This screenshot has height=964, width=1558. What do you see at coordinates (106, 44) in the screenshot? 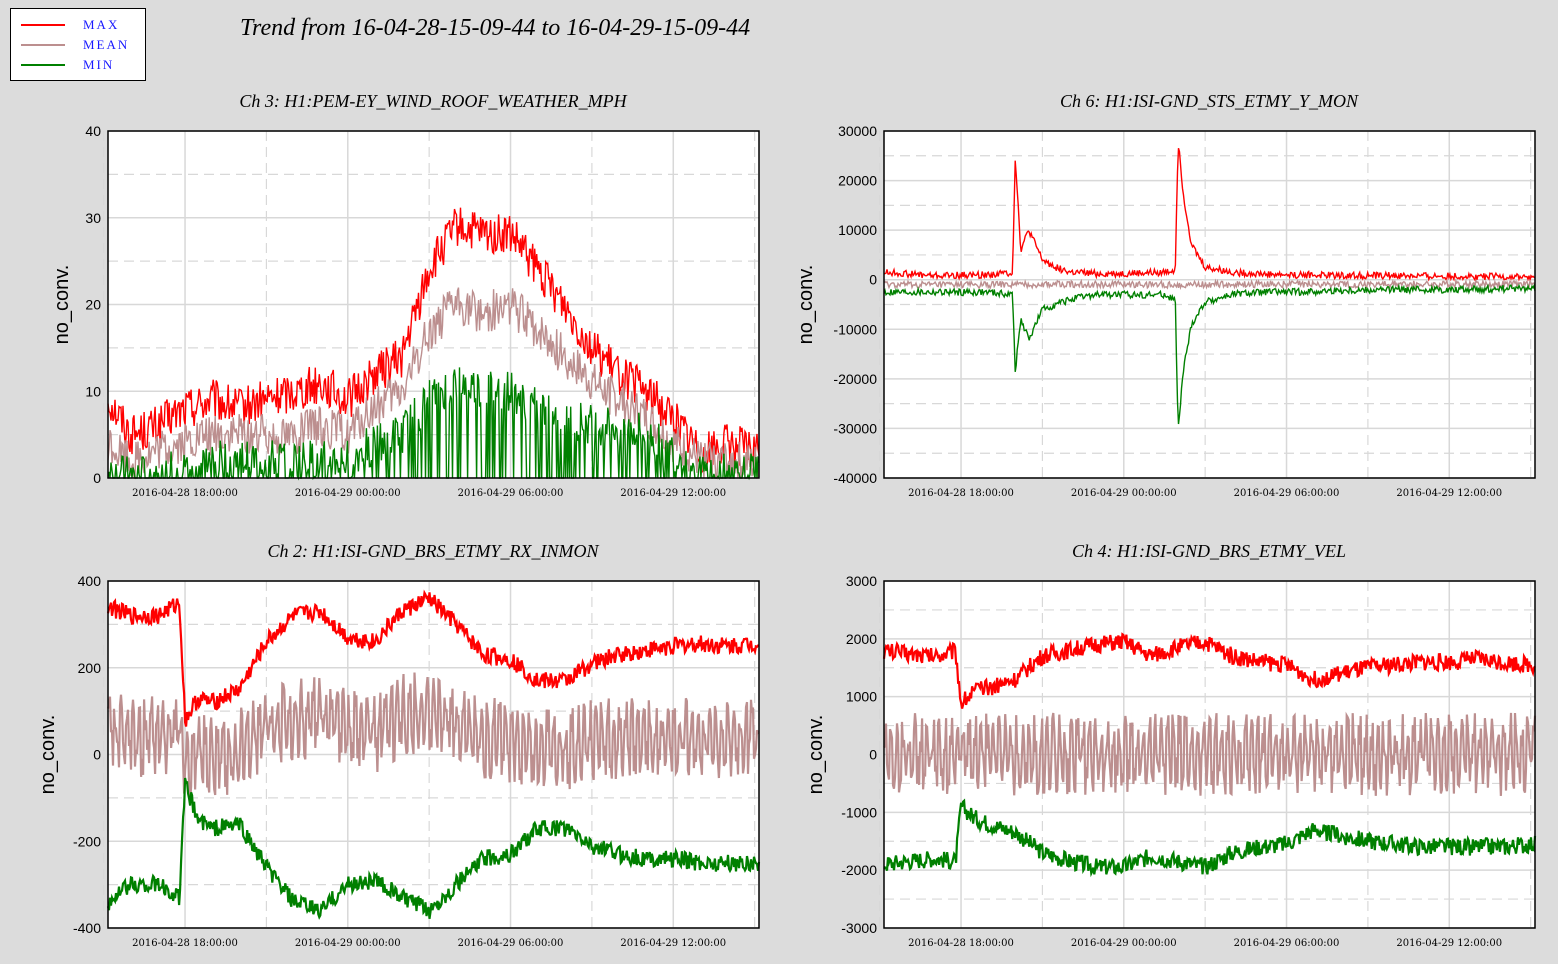
I see `legend-label-mean: MEAN` at bounding box center [106, 44].